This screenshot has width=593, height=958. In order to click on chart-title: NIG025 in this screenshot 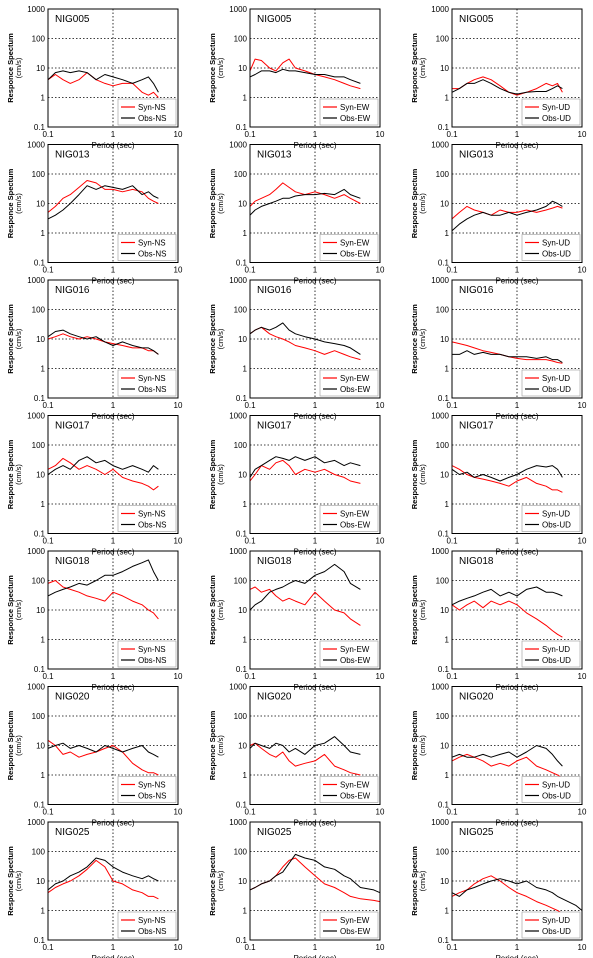, I will do `click(476, 832)`.